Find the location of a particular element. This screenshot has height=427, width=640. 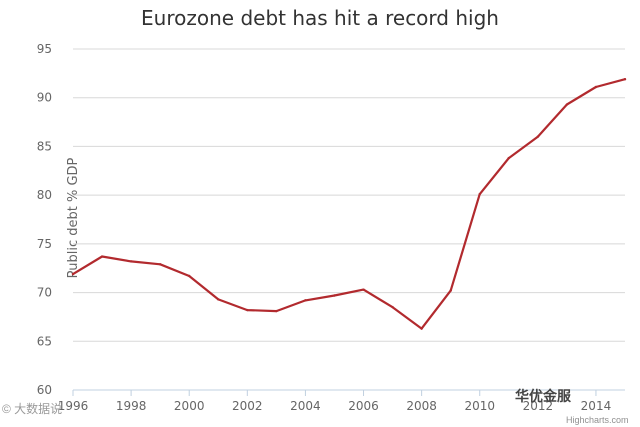

y-tick-label: 90 is located at coordinates (44, 98).